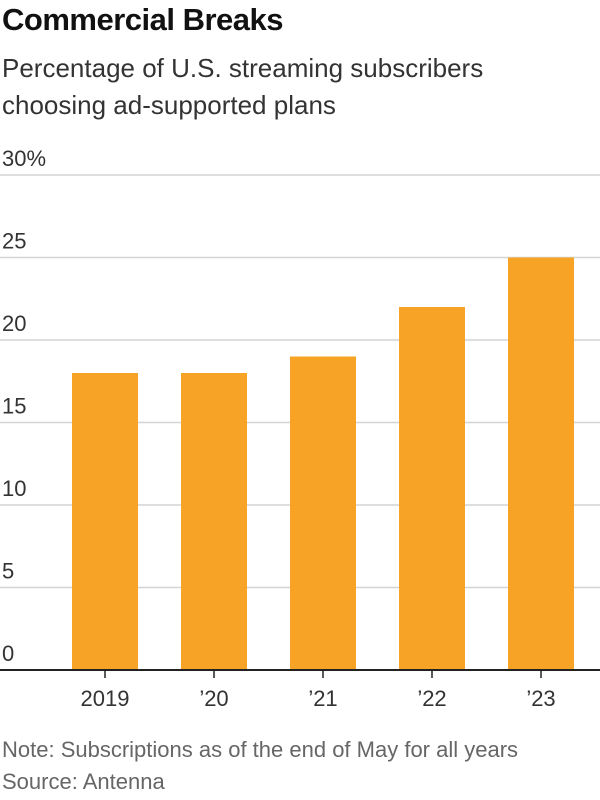  Describe the element at coordinates (431, 698) in the screenshot. I see `x-tick-label: ’22` at that location.